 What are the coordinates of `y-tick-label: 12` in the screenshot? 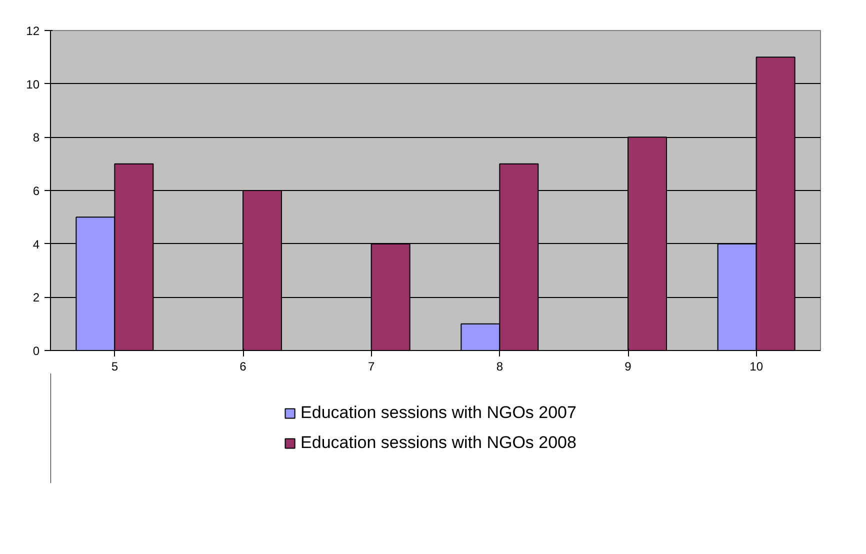 It's located at (33, 31).